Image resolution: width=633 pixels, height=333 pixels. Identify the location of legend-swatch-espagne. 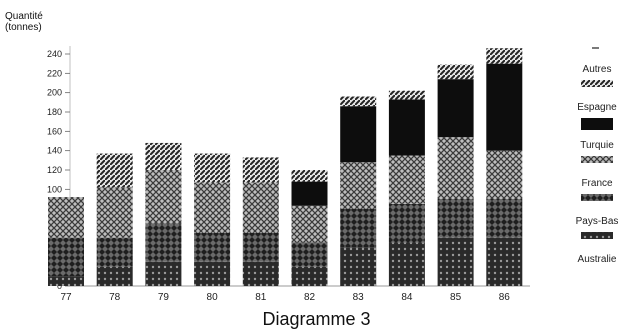
(597, 83).